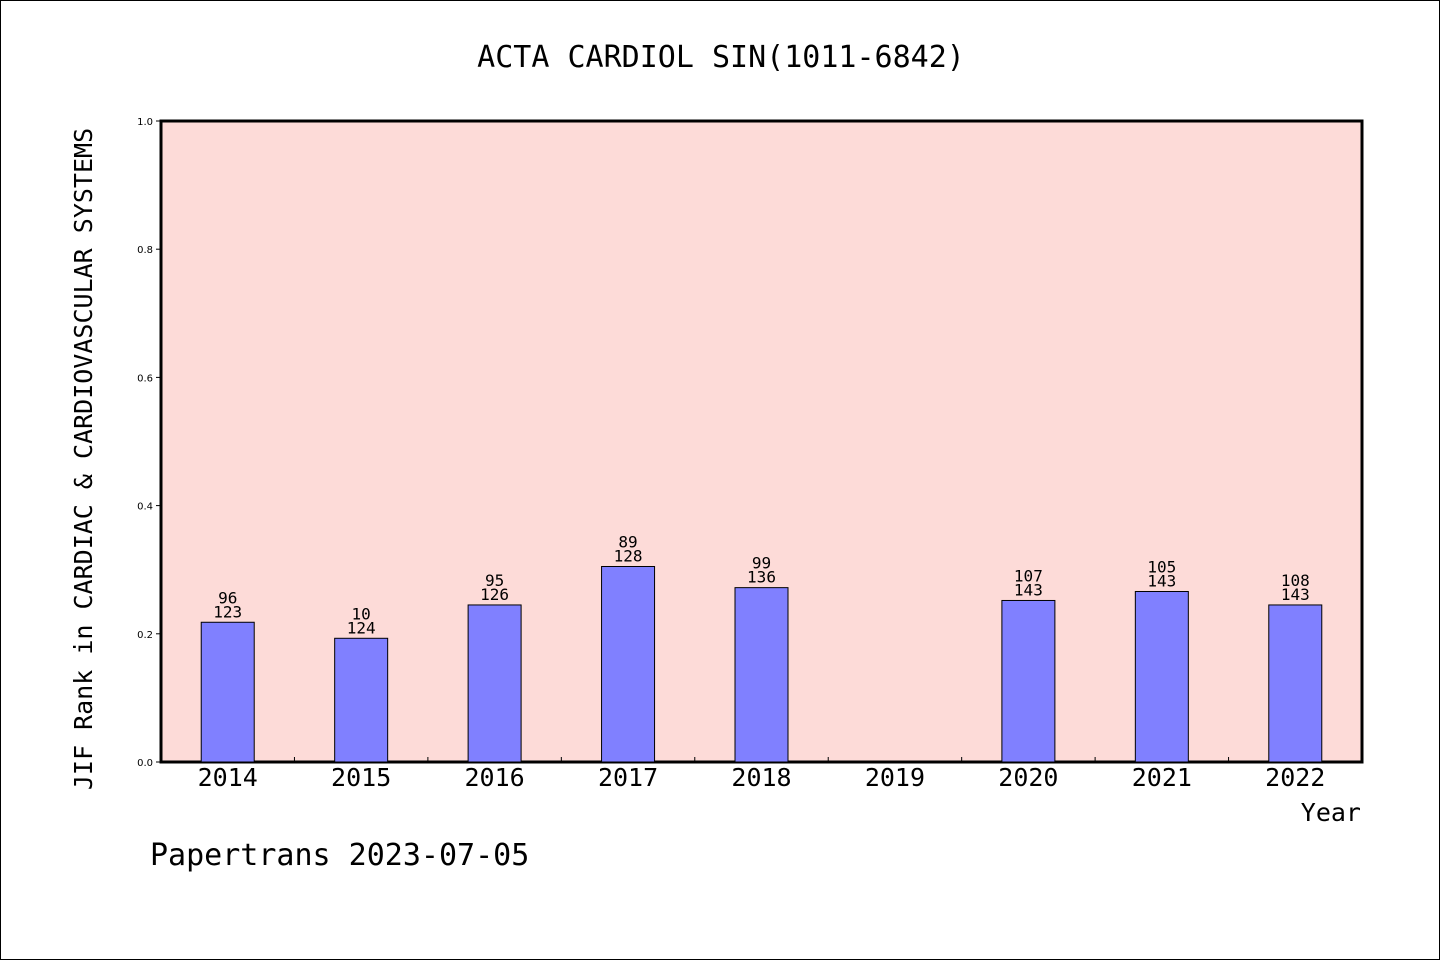  What do you see at coordinates (761, 777) in the screenshot?
I see `x-tick-label: 2018` at bounding box center [761, 777].